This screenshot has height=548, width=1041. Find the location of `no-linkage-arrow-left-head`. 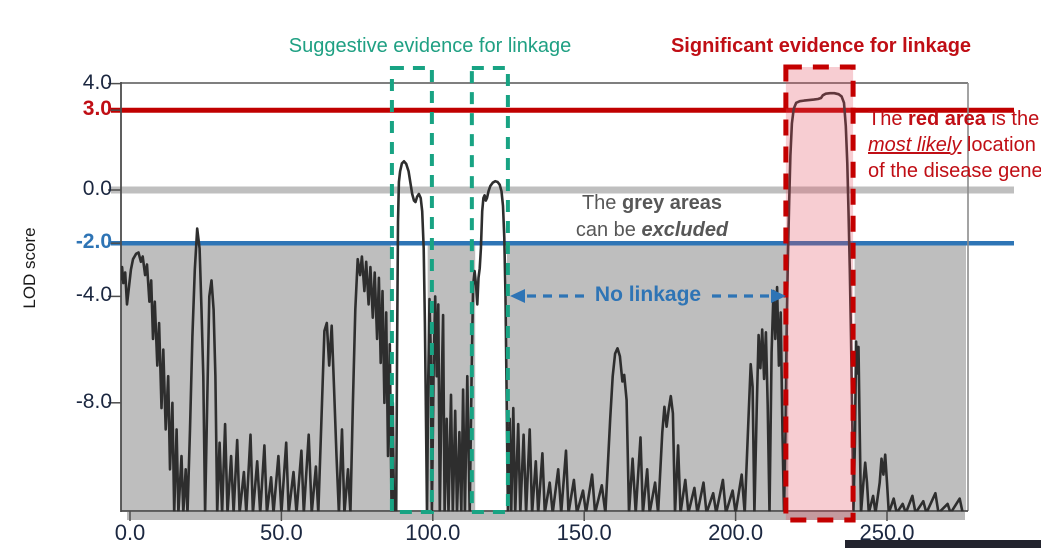

no-linkage-arrow-left-head is located at coordinates (517, 296).